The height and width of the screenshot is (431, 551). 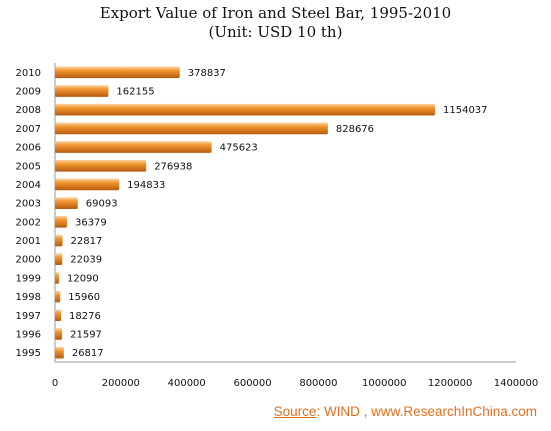 What do you see at coordinates (252, 383) in the screenshot?
I see `x-tick-label-600000: 600000` at bounding box center [252, 383].